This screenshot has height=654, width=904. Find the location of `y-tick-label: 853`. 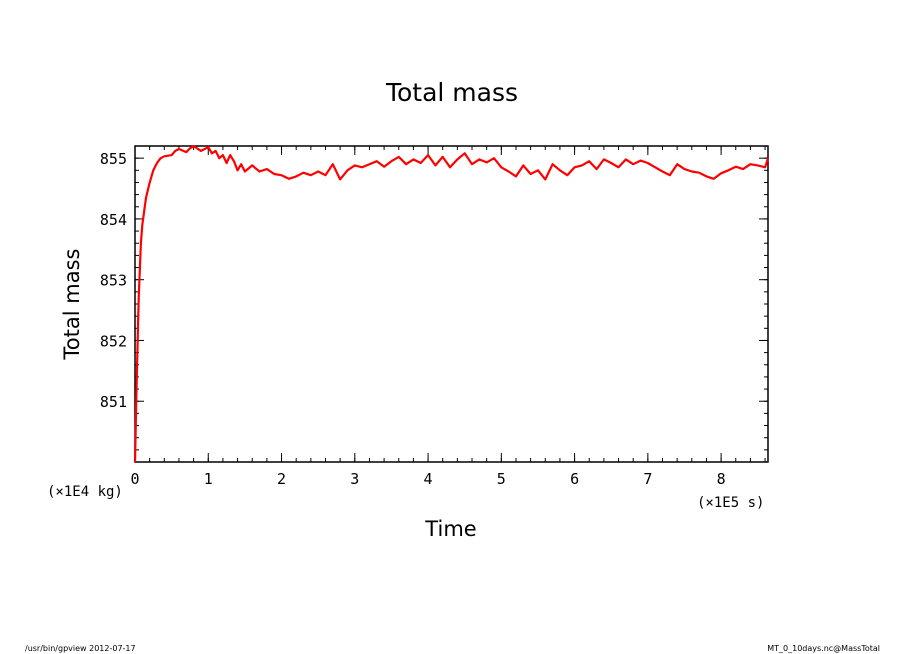

y-tick-label: 853 is located at coordinates (113, 281).